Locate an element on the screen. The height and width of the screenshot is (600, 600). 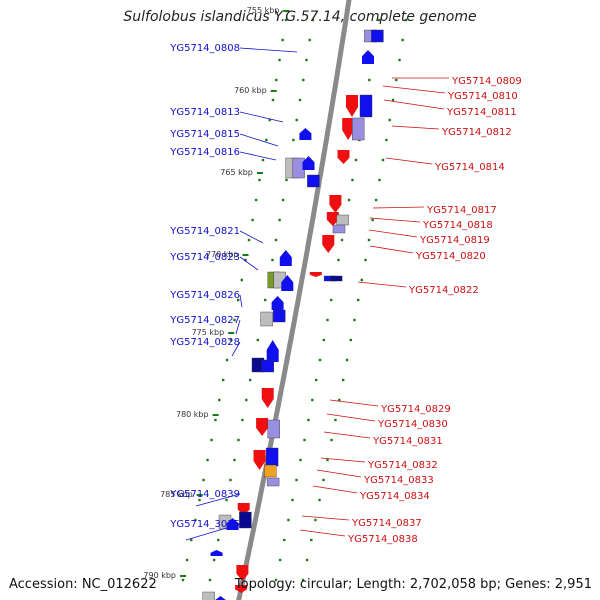
accession-label: Accession: NC_012622 is located at coordinates (83, 584).